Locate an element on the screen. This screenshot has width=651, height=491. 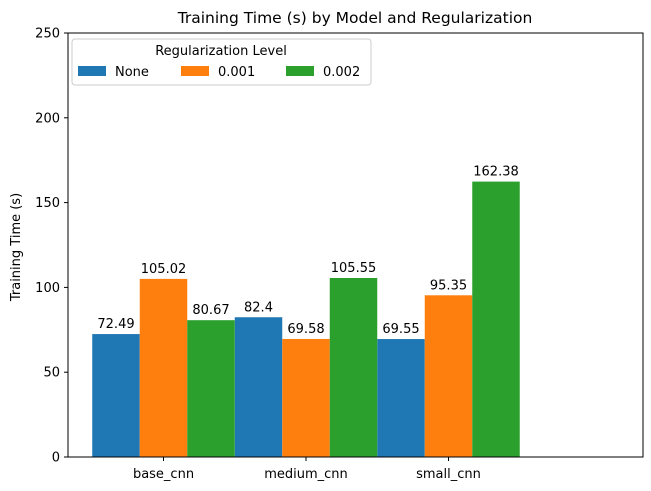
x-tick-label: medium_cnn is located at coordinates (306, 474).